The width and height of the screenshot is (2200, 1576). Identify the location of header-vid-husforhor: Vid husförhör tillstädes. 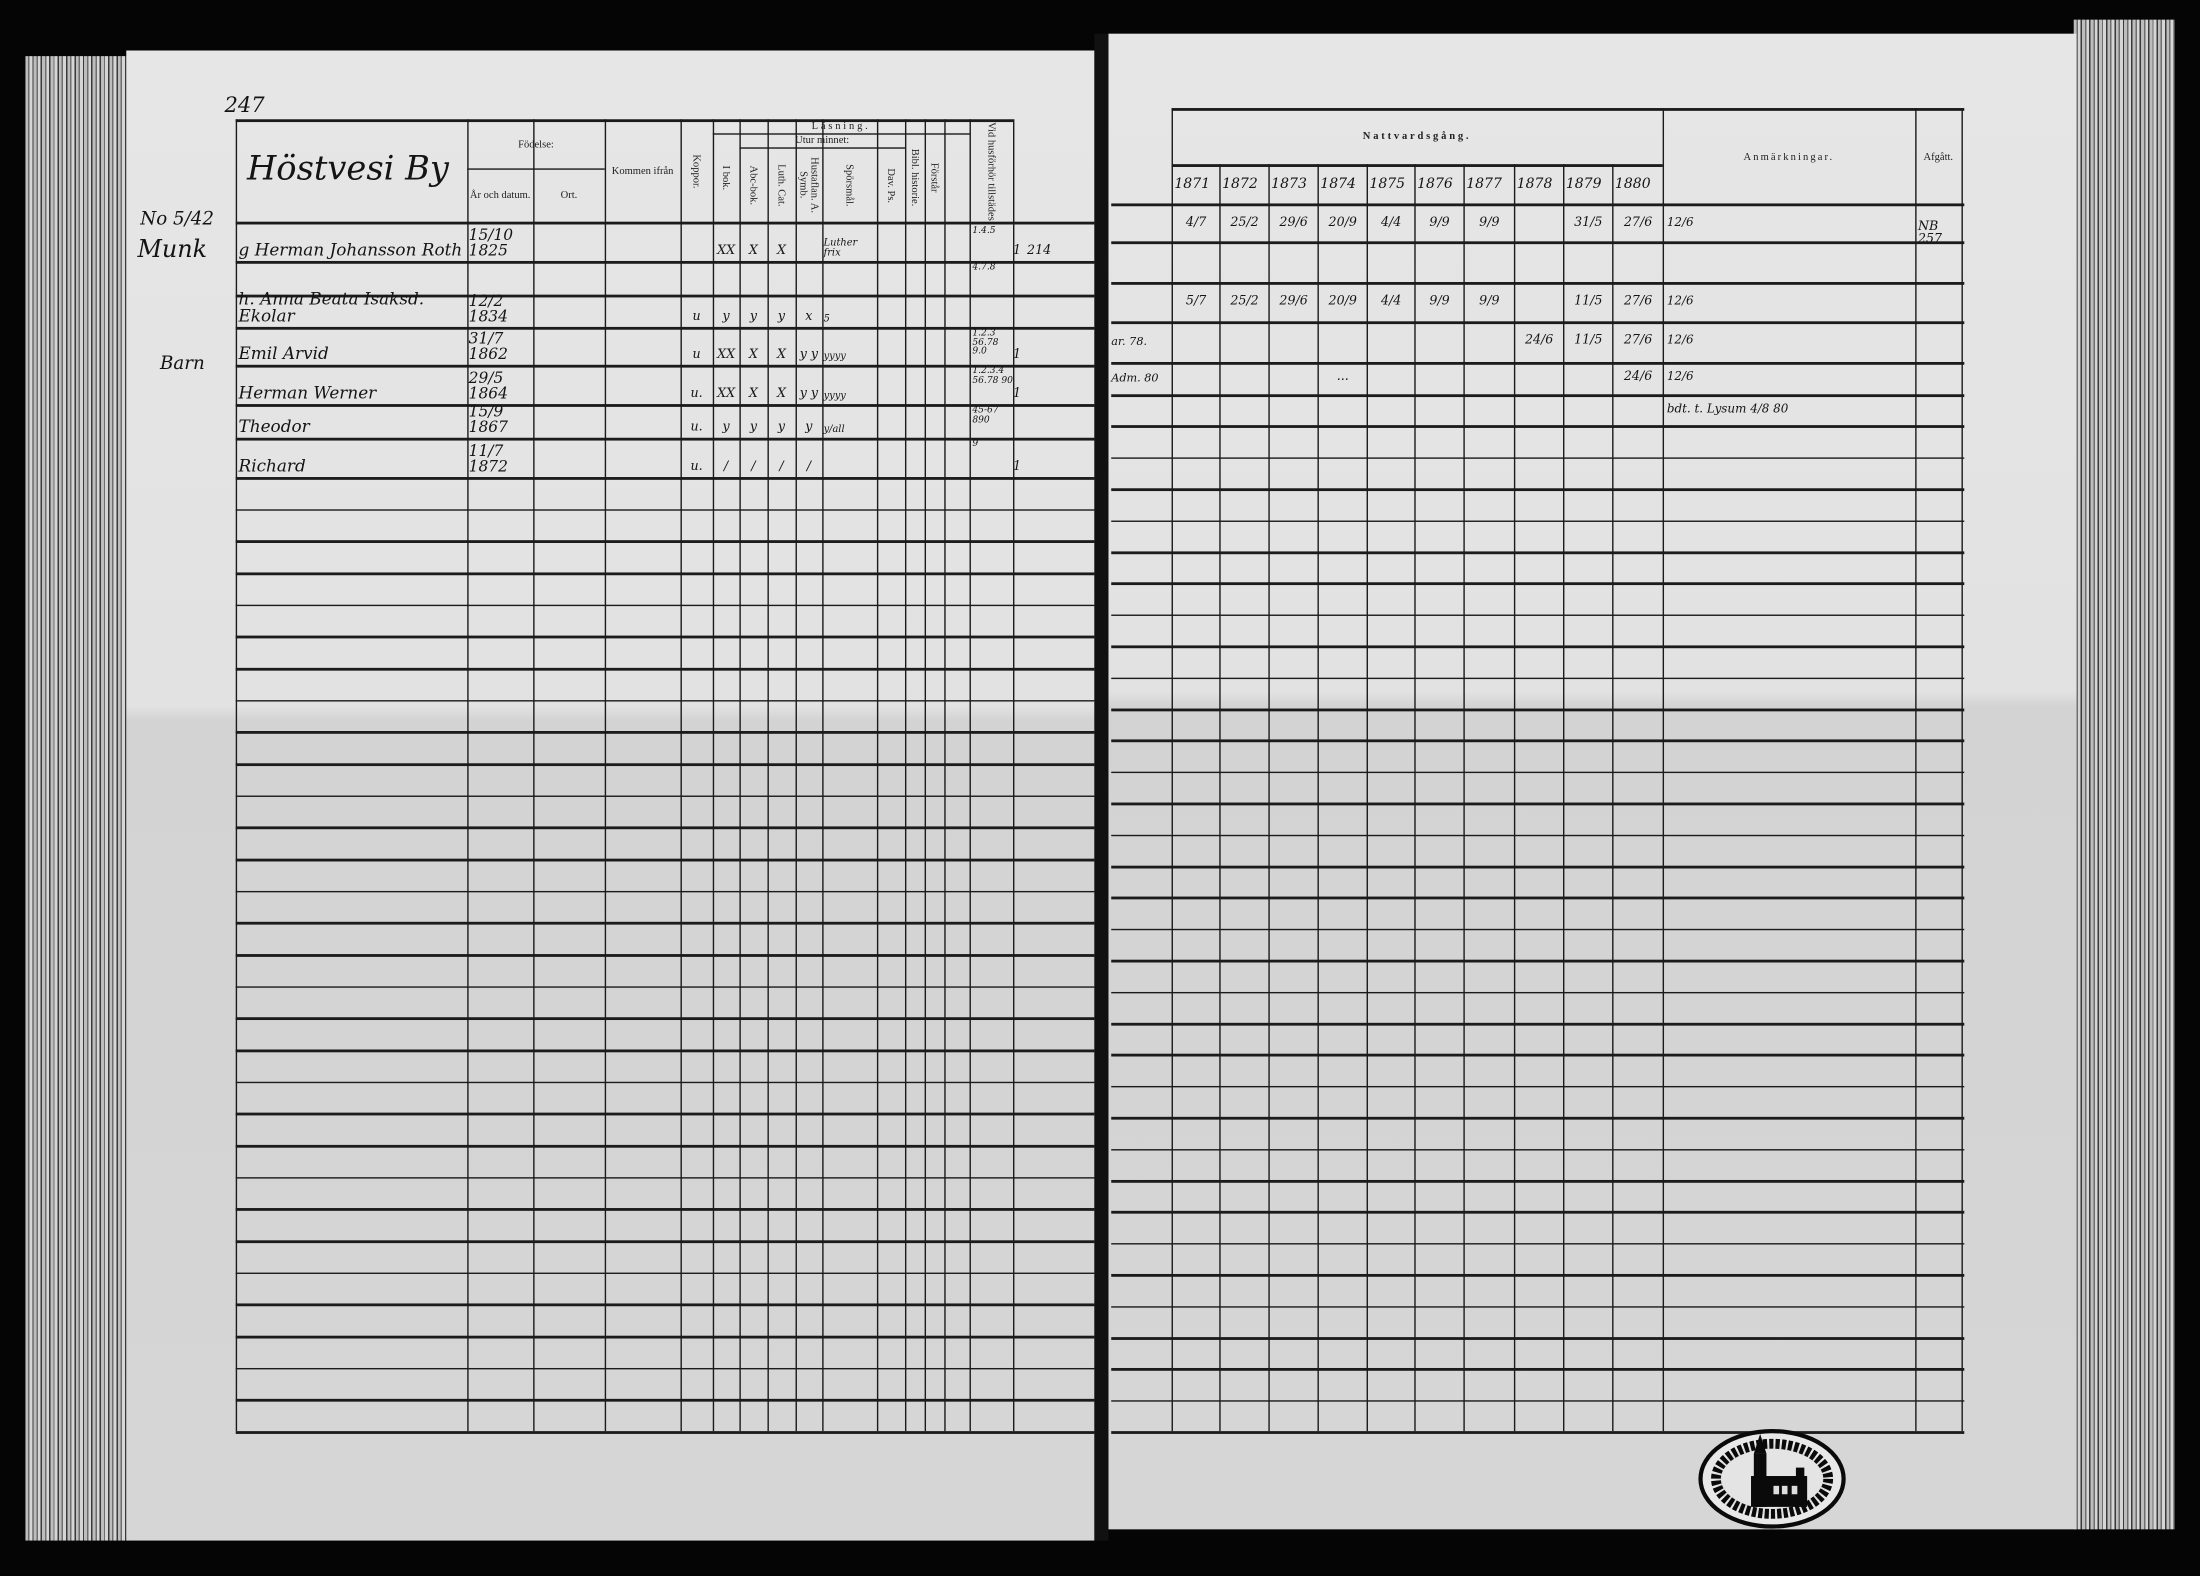
(992, 171).